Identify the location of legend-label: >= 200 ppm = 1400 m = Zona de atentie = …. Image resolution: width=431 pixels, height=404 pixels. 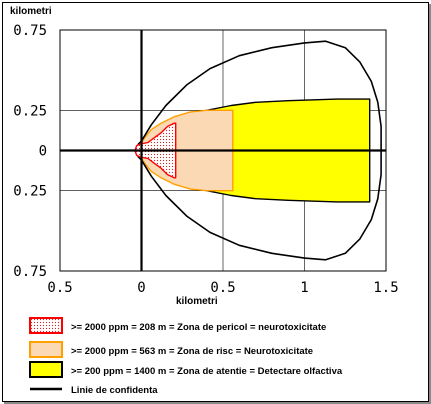
(207, 371).